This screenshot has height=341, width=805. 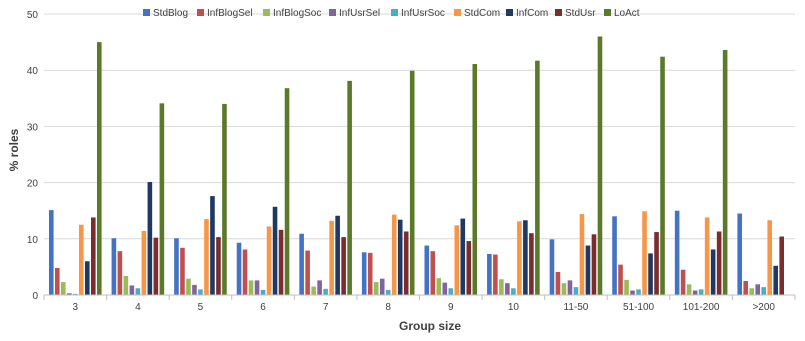 I want to click on y-axis-title: % roles, so click(x=14, y=149).